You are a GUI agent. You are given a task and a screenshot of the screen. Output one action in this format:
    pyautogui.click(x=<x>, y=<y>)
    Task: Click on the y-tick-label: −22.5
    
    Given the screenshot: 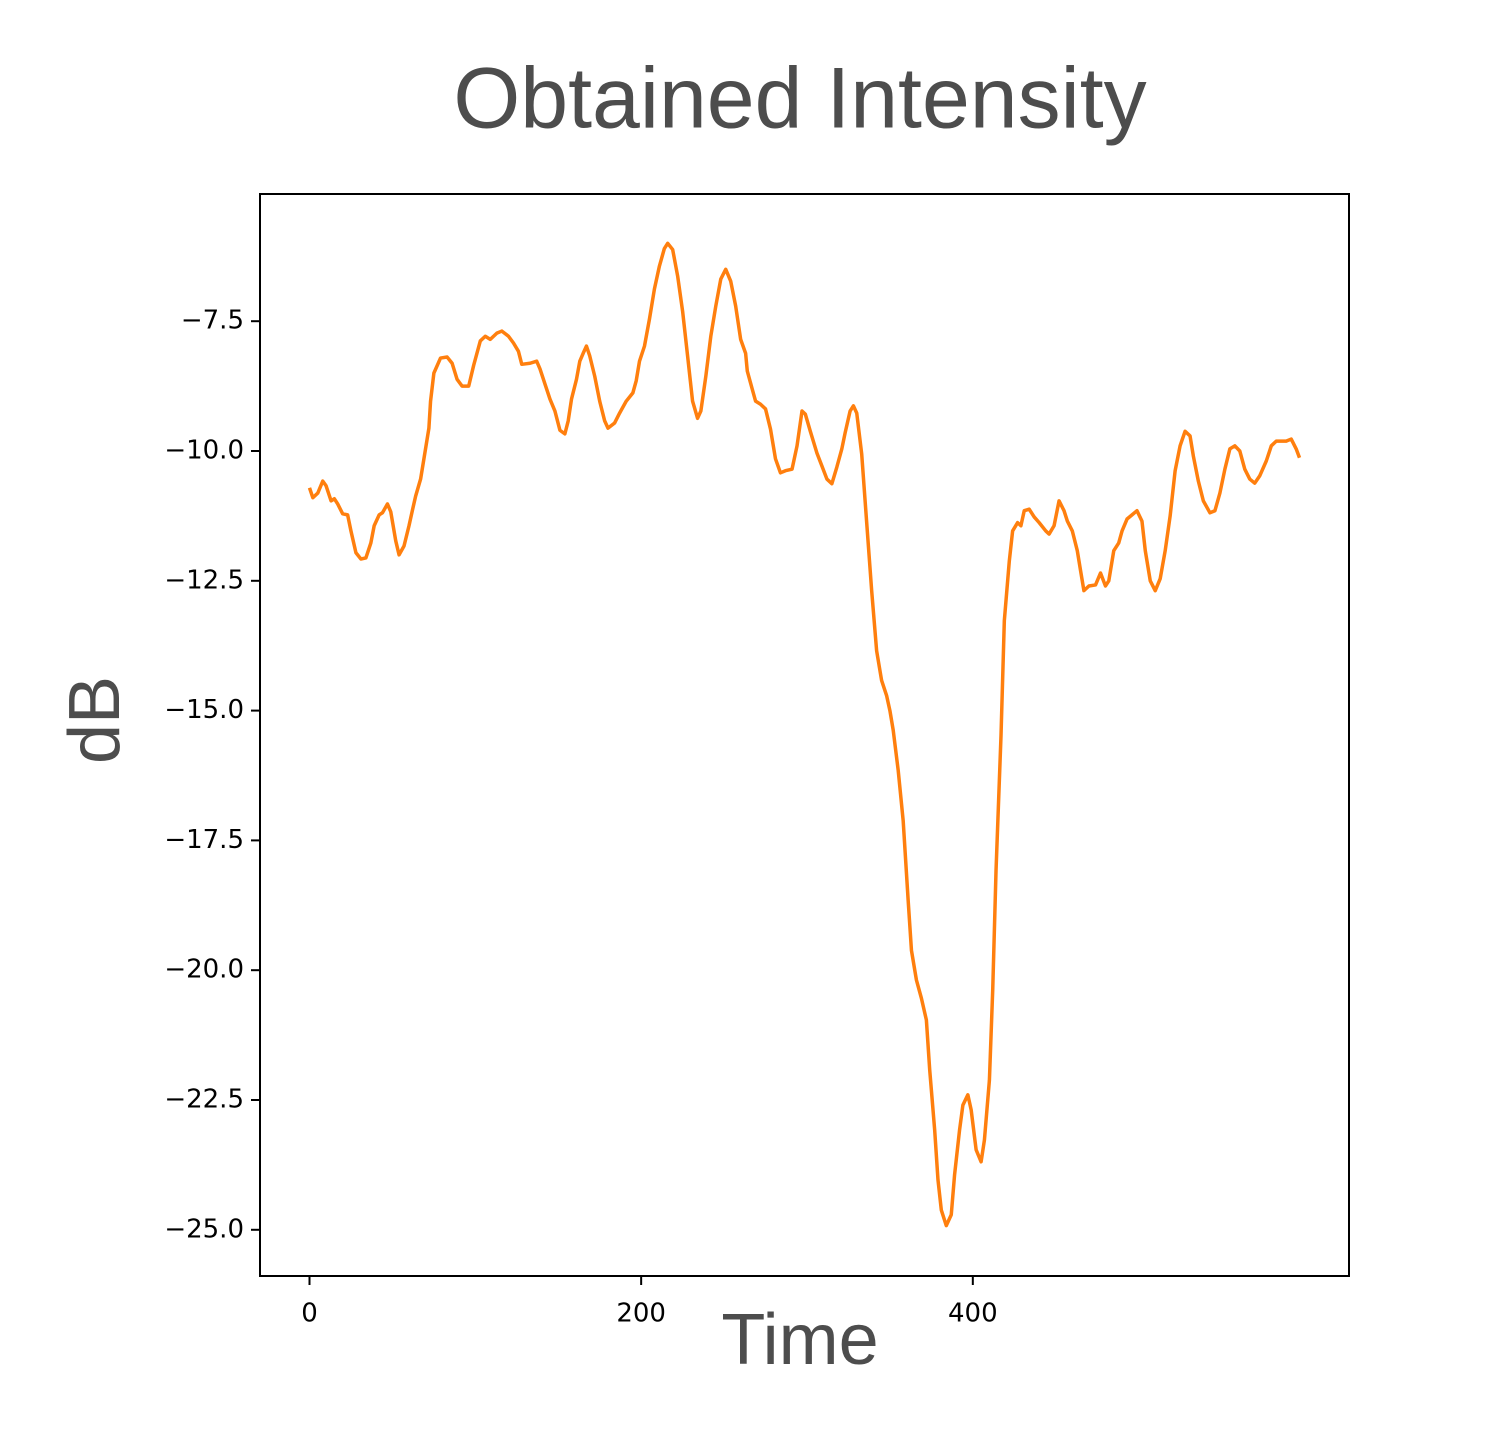 What is the action you would take?
    pyautogui.click(x=204, y=1099)
    